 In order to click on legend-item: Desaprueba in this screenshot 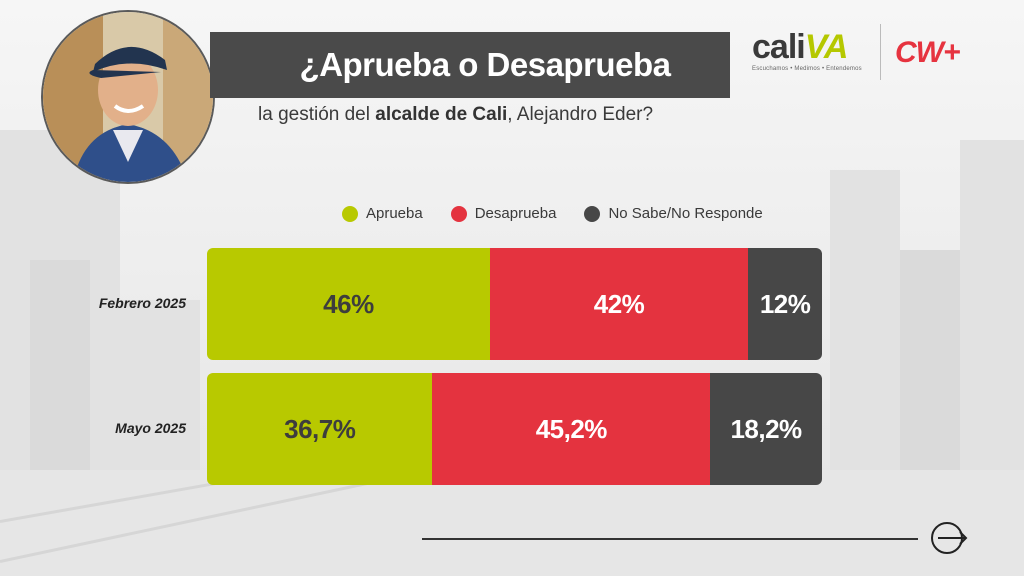, I will do `click(503, 213)`.